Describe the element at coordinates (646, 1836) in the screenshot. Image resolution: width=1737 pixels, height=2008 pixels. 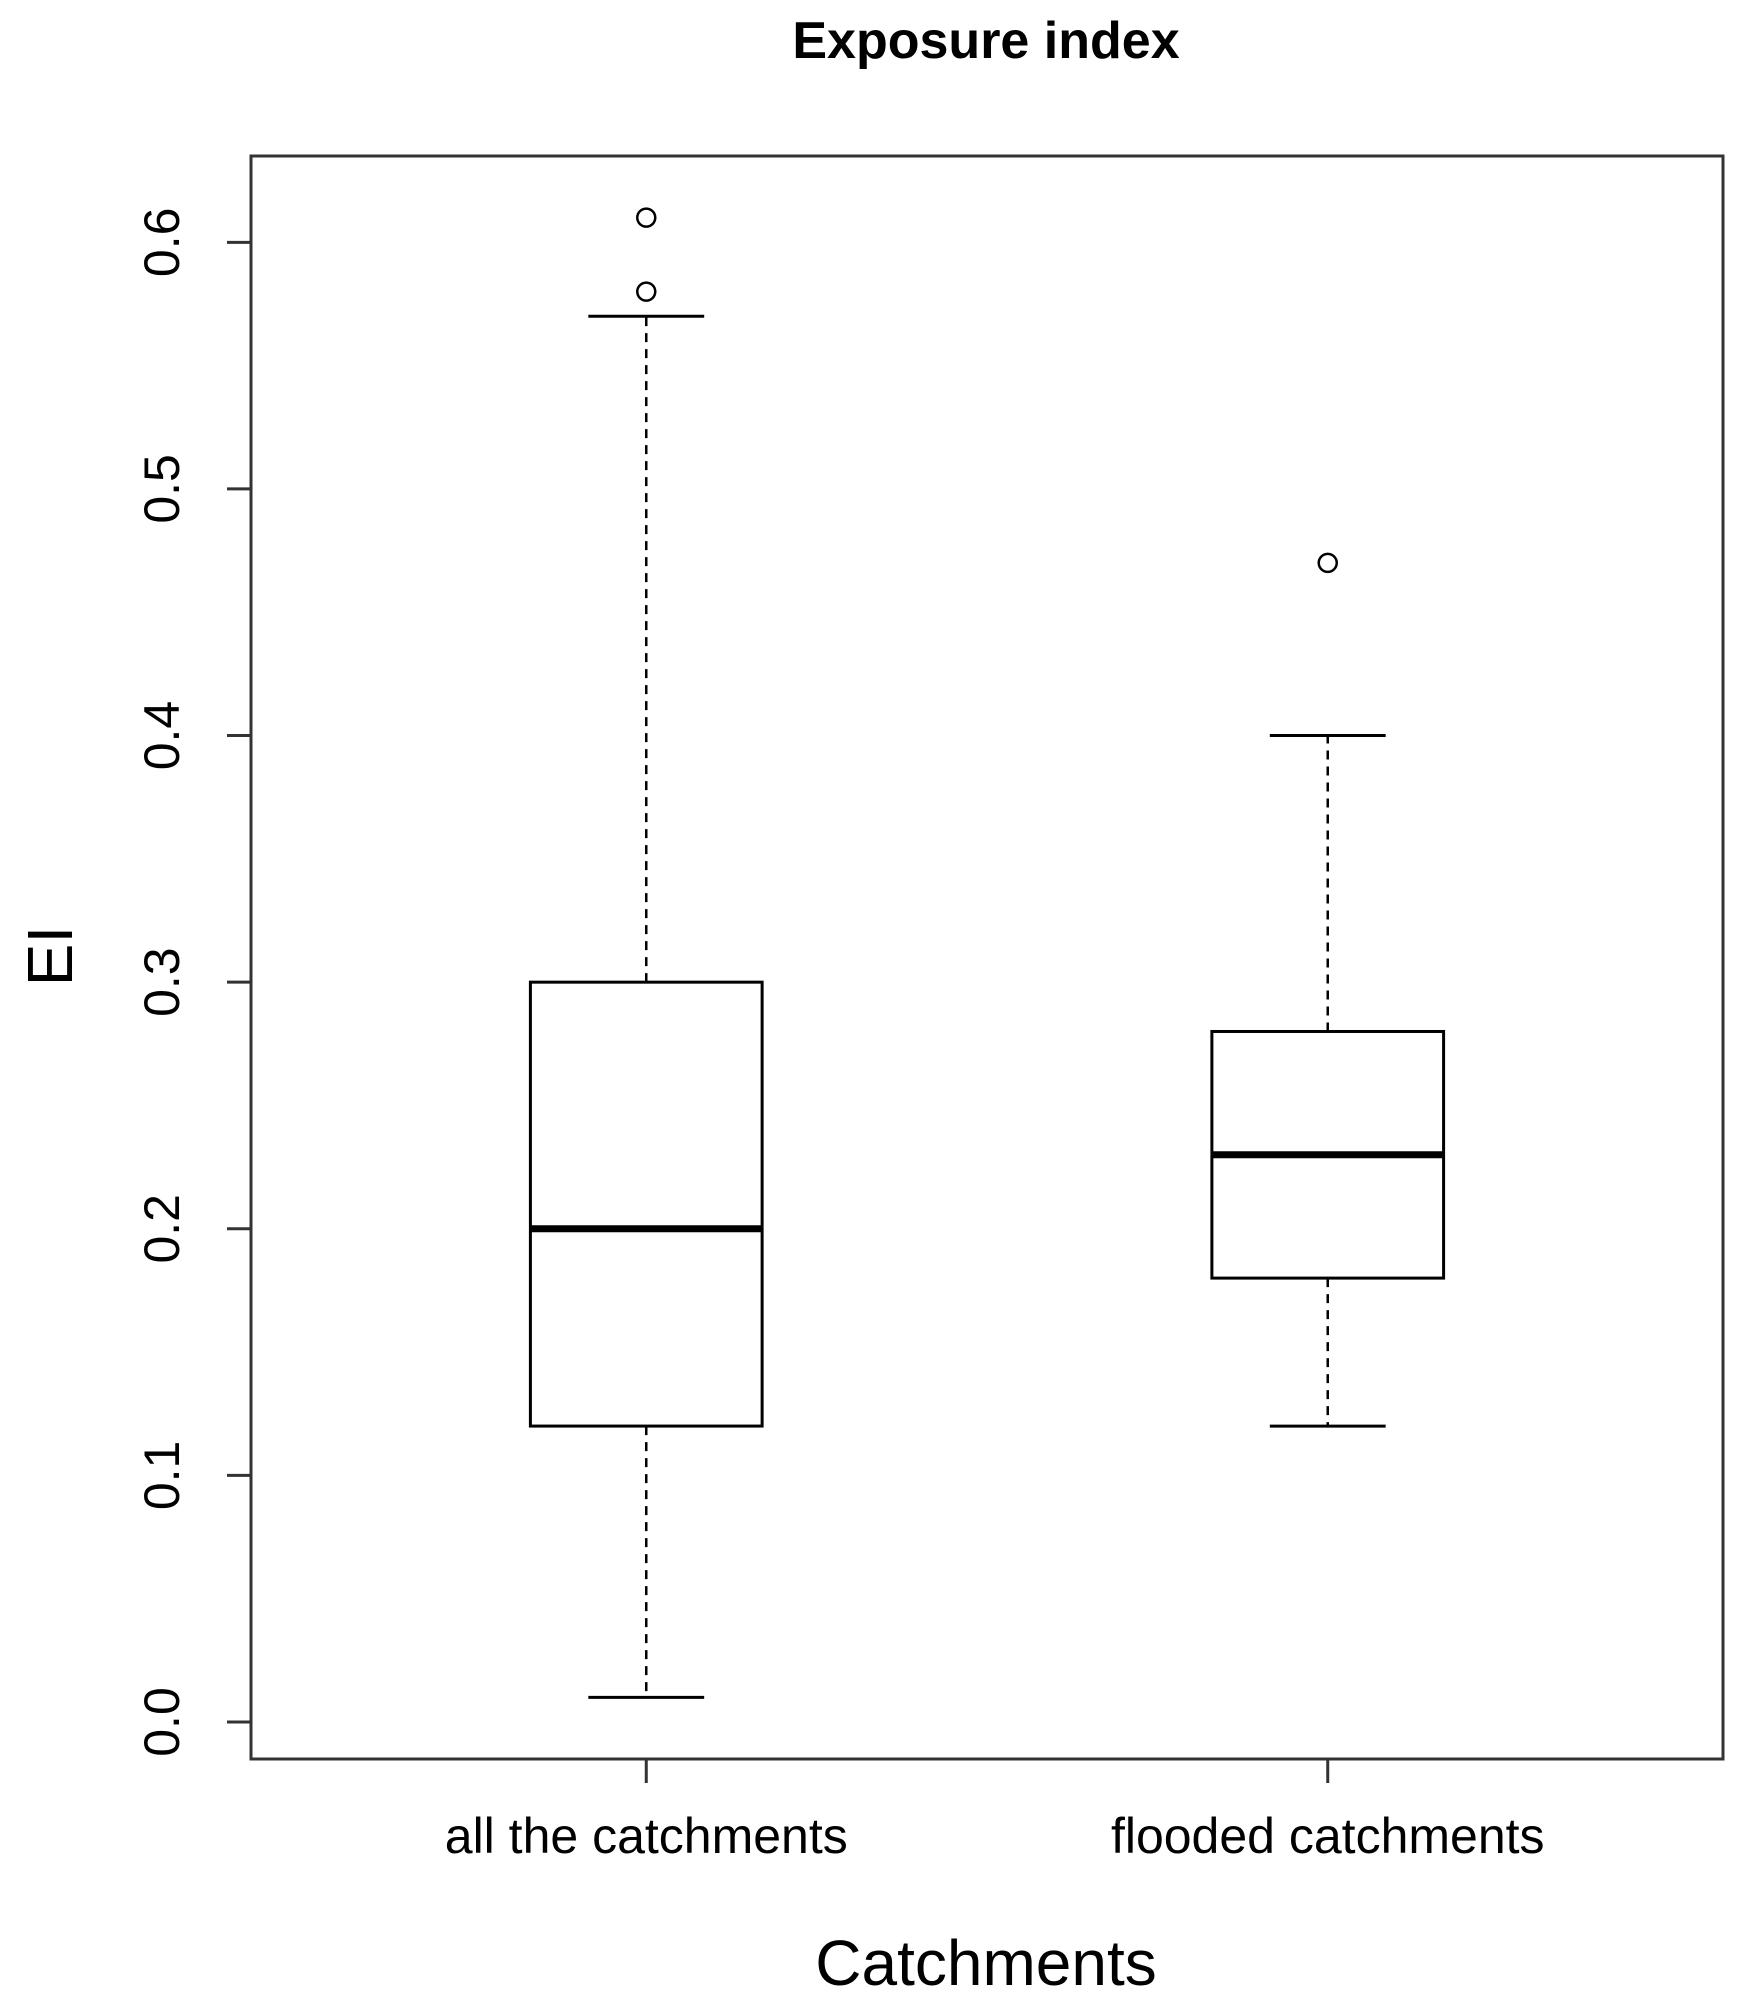
I see `x-tick-label: all the catchments` at that location.